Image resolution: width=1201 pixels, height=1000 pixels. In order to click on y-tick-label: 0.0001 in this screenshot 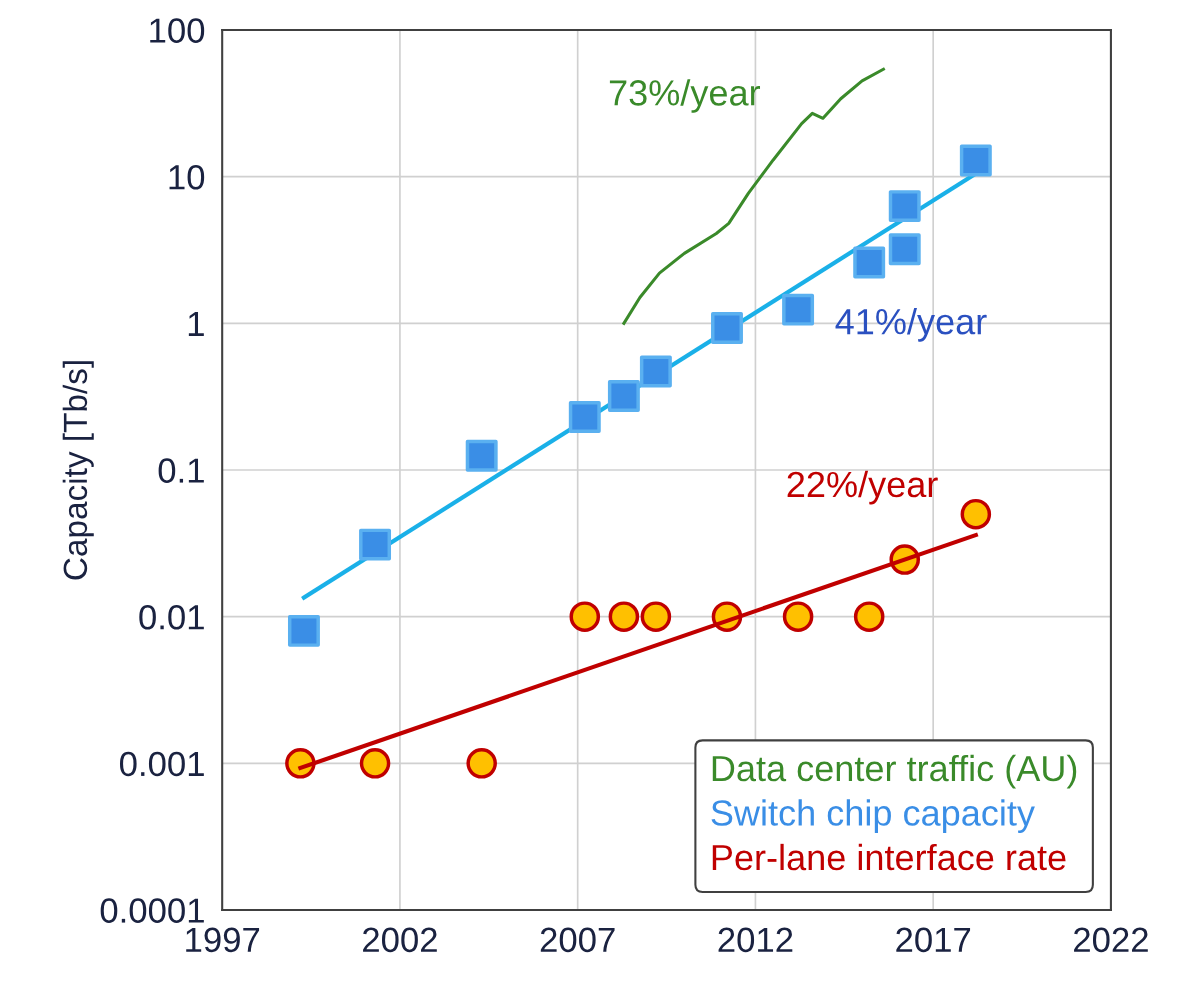, I will do `click(152, 910)`.